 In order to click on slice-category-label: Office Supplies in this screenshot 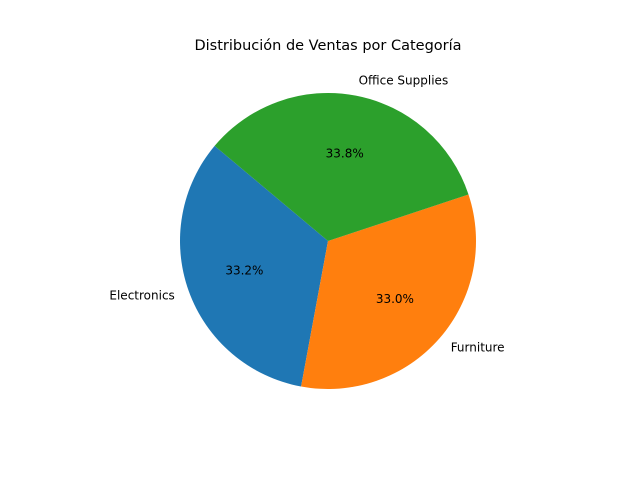, I will do `click(404, 81)`.